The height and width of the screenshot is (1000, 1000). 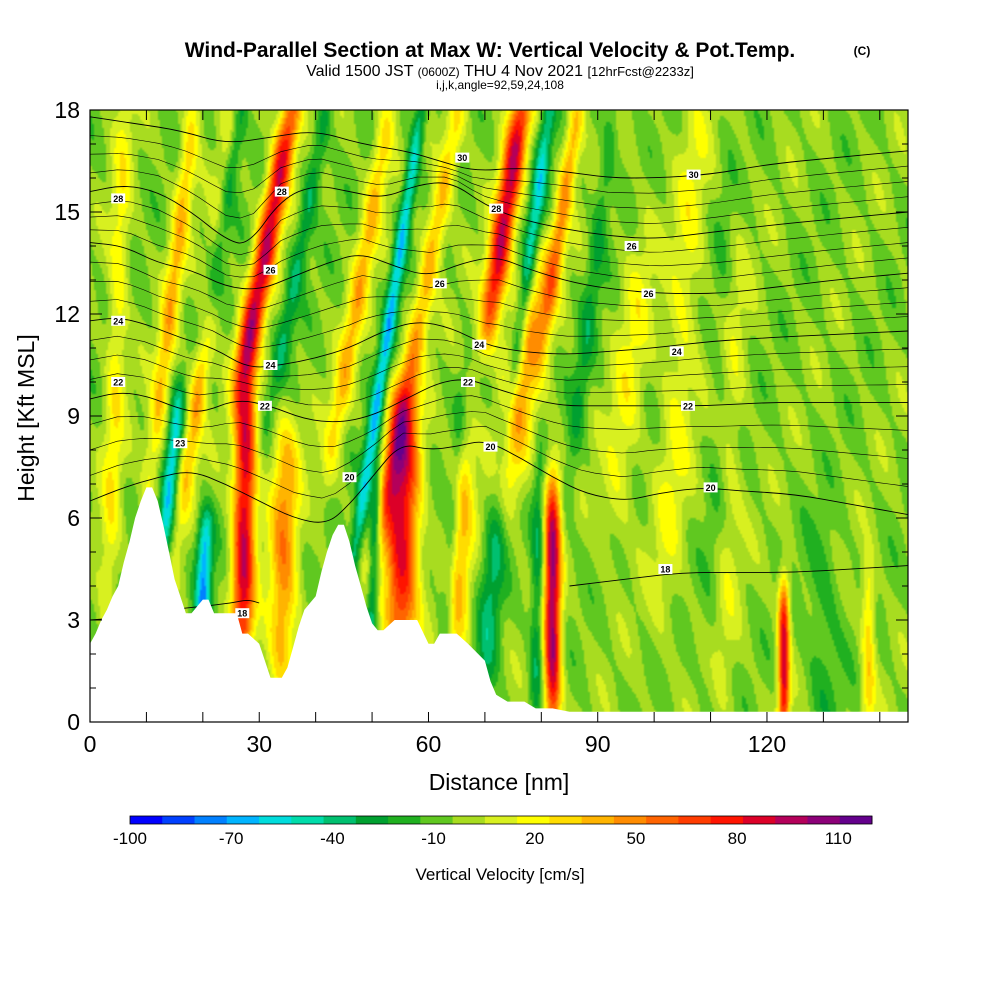 I want to click on colorbar-tick-label: 50, so click(x=635, y=838).